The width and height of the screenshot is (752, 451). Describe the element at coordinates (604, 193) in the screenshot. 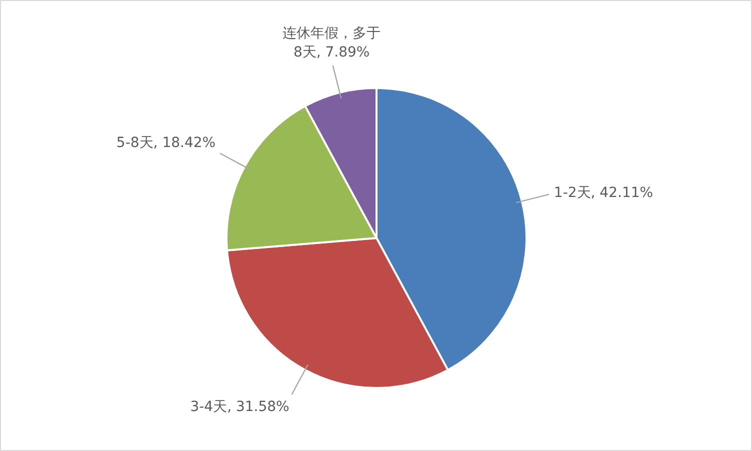

I see `slice-label: 1-2天, 42.11%` at that location.